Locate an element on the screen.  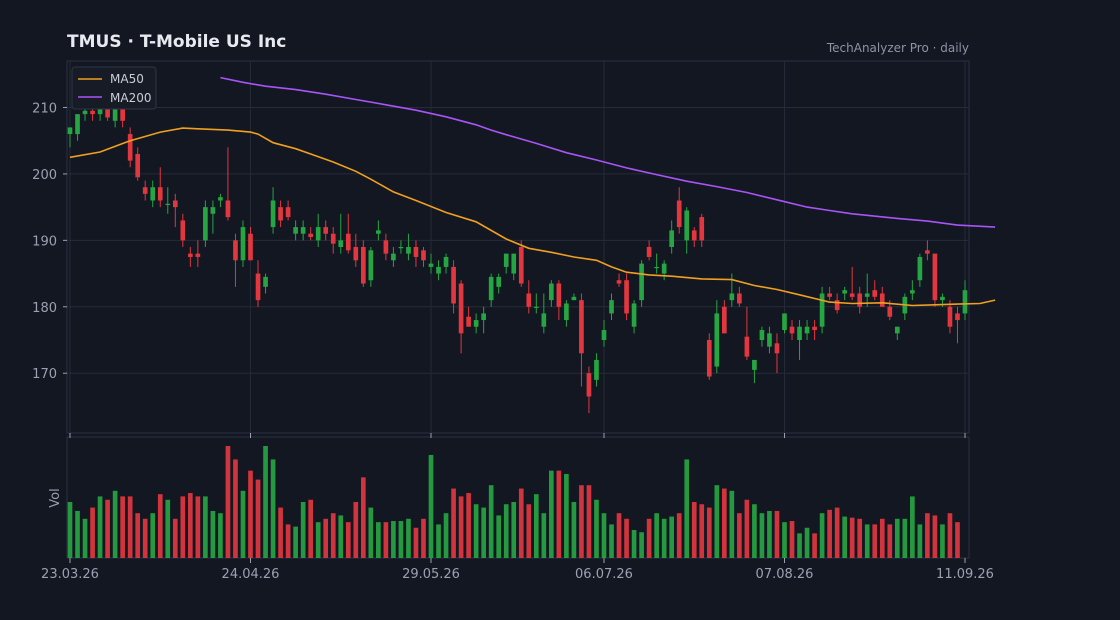
y-tick-label: 170 is located at coordinates (44, 374).